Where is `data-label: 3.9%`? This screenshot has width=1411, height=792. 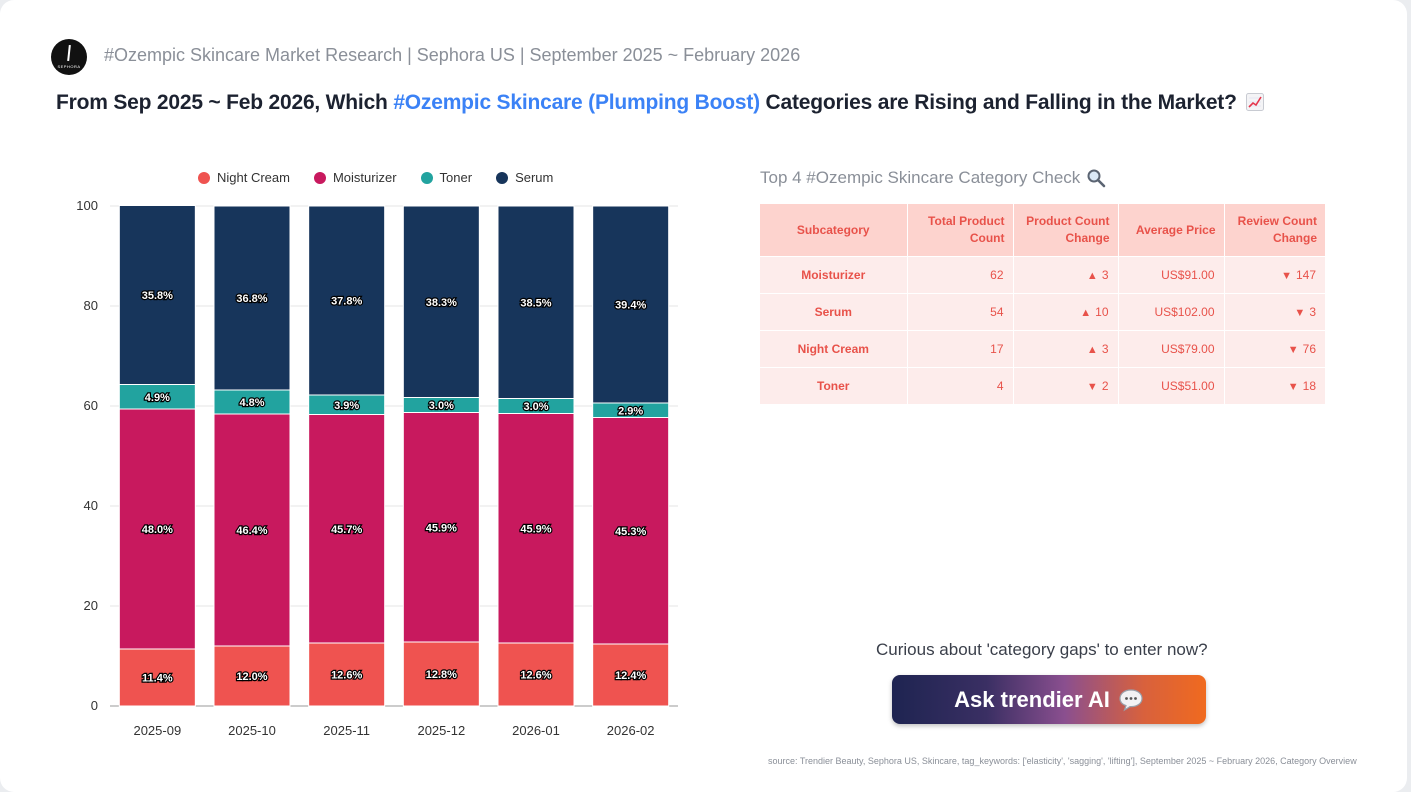 data-label: 3.9% is located at coordinates (346, 406).